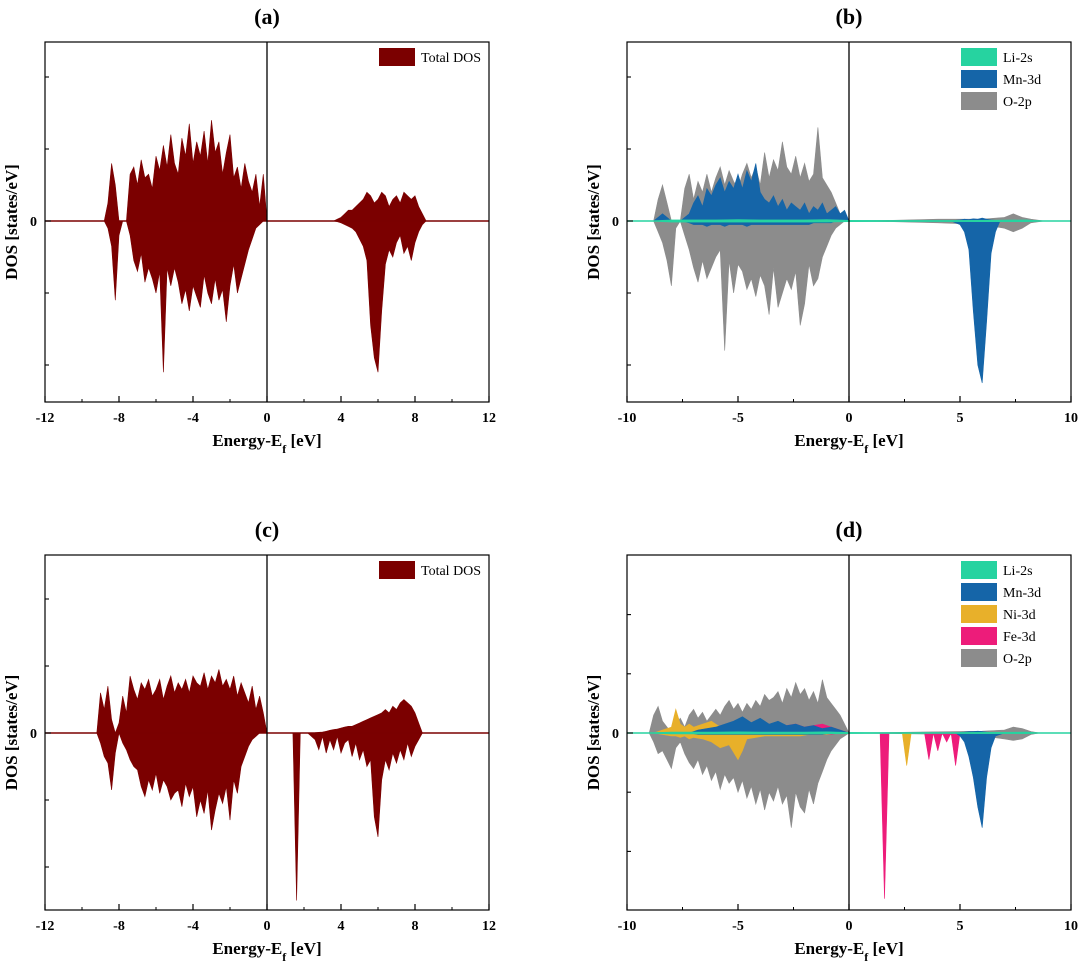 This screenshot has height=969, width=1080. I want to click on legend-label: Fe-3d, so click(1019, 637).